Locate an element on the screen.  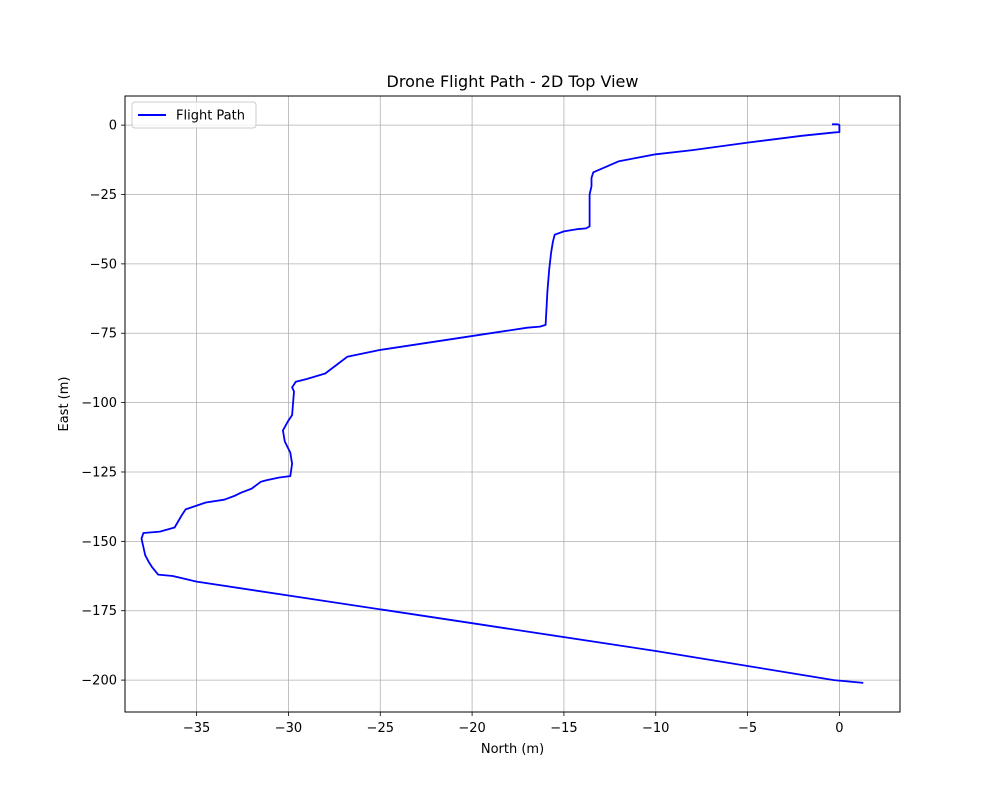
y-tick-label: −50 is located at coordinates (103, 264).